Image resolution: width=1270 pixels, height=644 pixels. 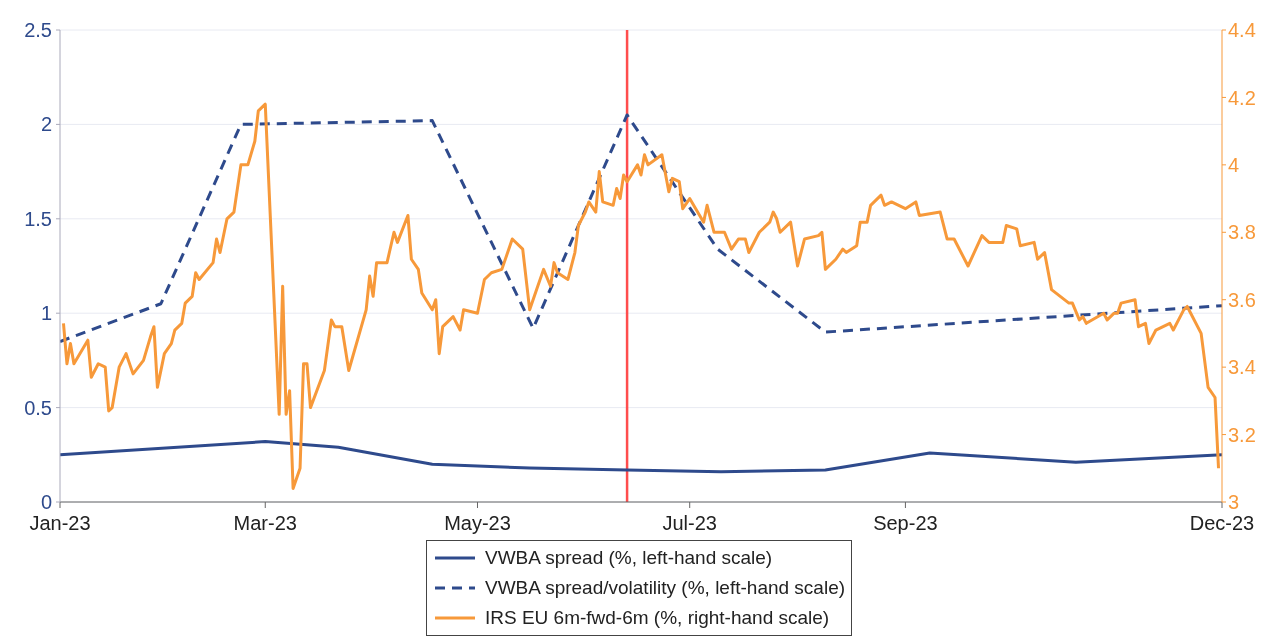 What do you see at coordinates (1242, 97) in the screenshot?
I see `y2-tick-label: 4.2` at bounding box center [1242, 97].